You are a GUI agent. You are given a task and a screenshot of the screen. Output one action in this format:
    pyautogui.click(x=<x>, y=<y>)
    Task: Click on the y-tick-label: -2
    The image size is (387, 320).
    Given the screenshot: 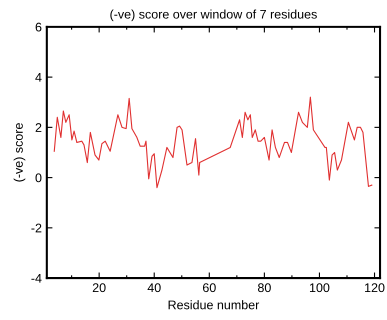 What is the action you would take?
    pyautogui.click(x=36, y=228)
    